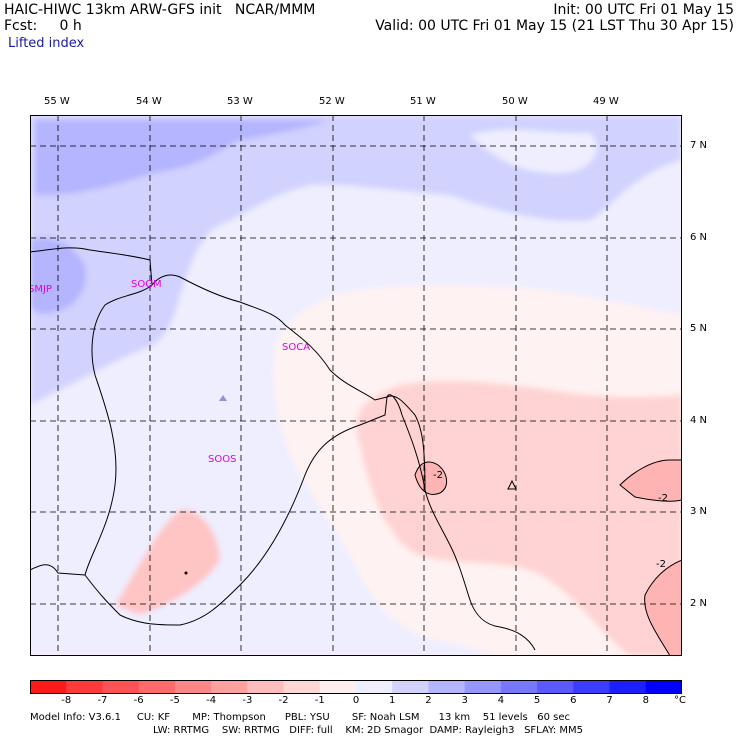 This screenshot has width=740, height=740. Describe the element at coordinates (146, 284) in the screenshot. I see `station-label-sogm: SOGM` at that location.